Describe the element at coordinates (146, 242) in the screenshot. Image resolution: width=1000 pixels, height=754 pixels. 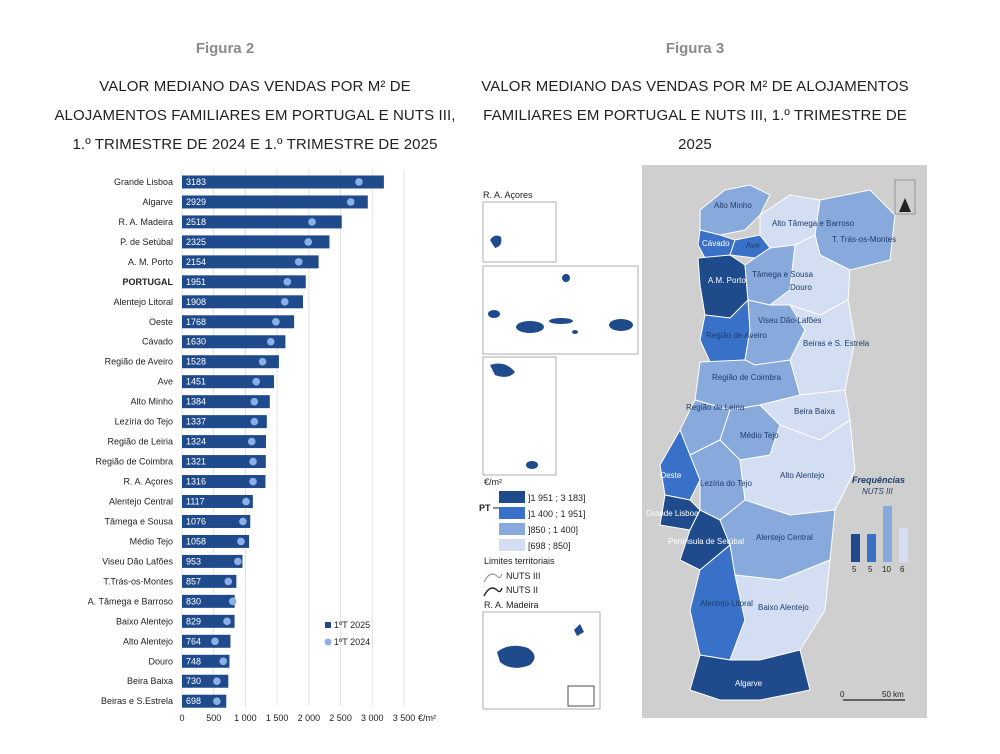
I see `category-label: P. de Setúbal` at that location.